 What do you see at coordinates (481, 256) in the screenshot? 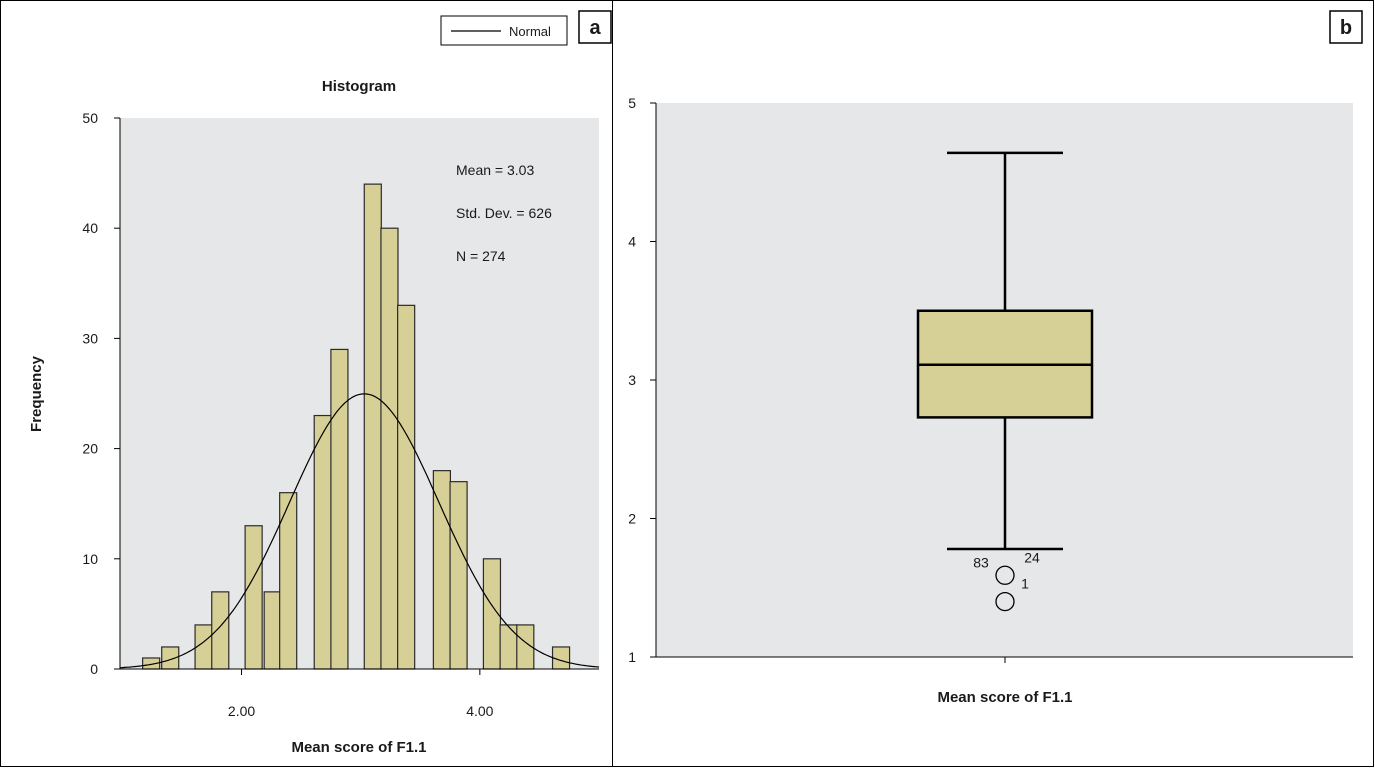
I see `stats-label: N = 274` at bounding box center [481, 256].